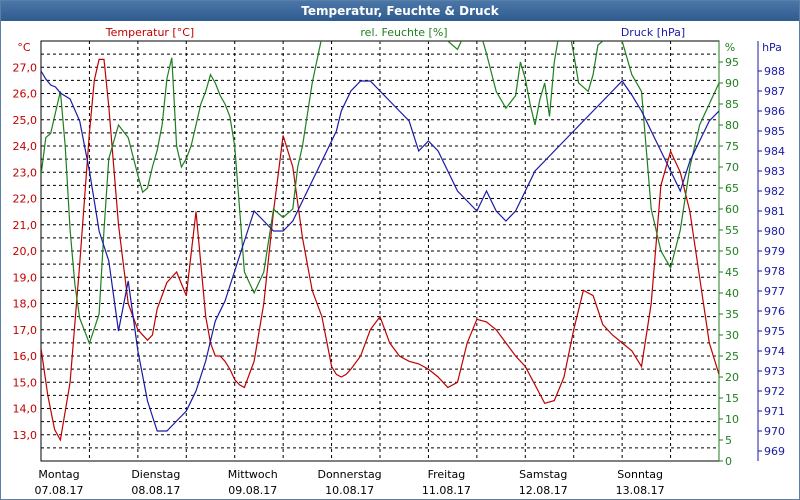  What do you see at coordinates (732, 356) in the screenshot?
I see `humidity-tick-label: 25` at bounding box center [732, 356].